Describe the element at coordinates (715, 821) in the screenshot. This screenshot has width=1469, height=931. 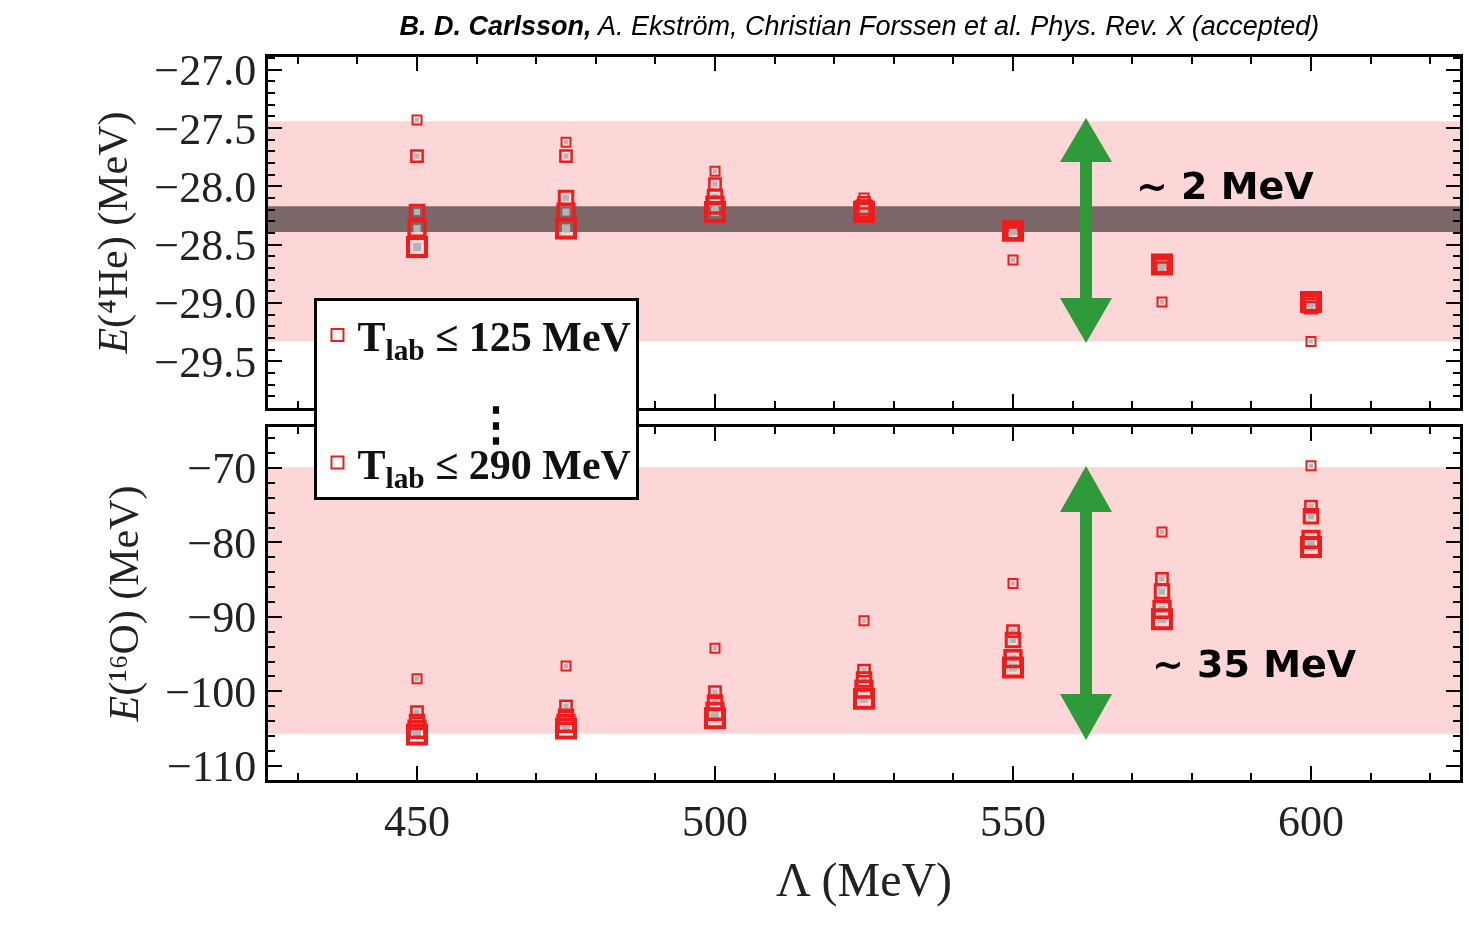
I see `x-tick-label: 500` at that location.